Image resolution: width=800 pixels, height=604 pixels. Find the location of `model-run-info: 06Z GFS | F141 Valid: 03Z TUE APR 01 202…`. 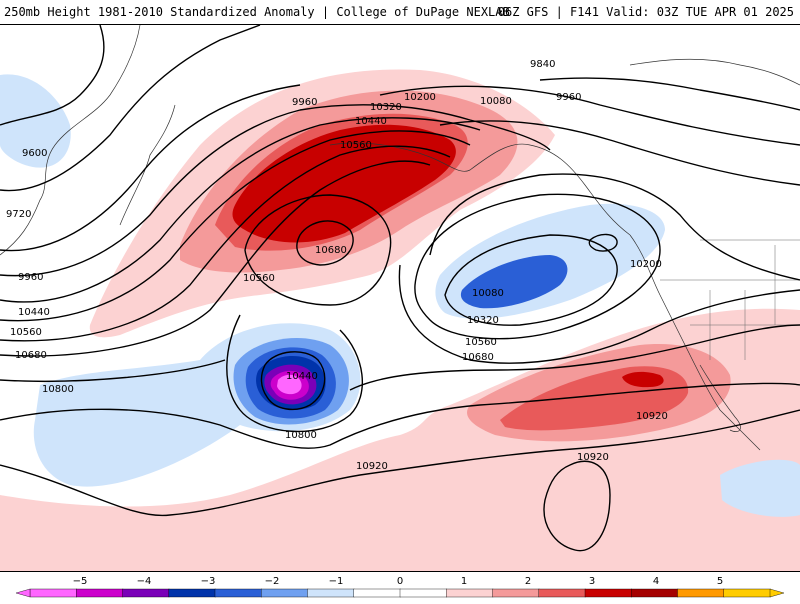

model-run-info: 06Z GFS | F141 Valid: 03Z TUE APR 01 202… is located at coordinates (645, 12).